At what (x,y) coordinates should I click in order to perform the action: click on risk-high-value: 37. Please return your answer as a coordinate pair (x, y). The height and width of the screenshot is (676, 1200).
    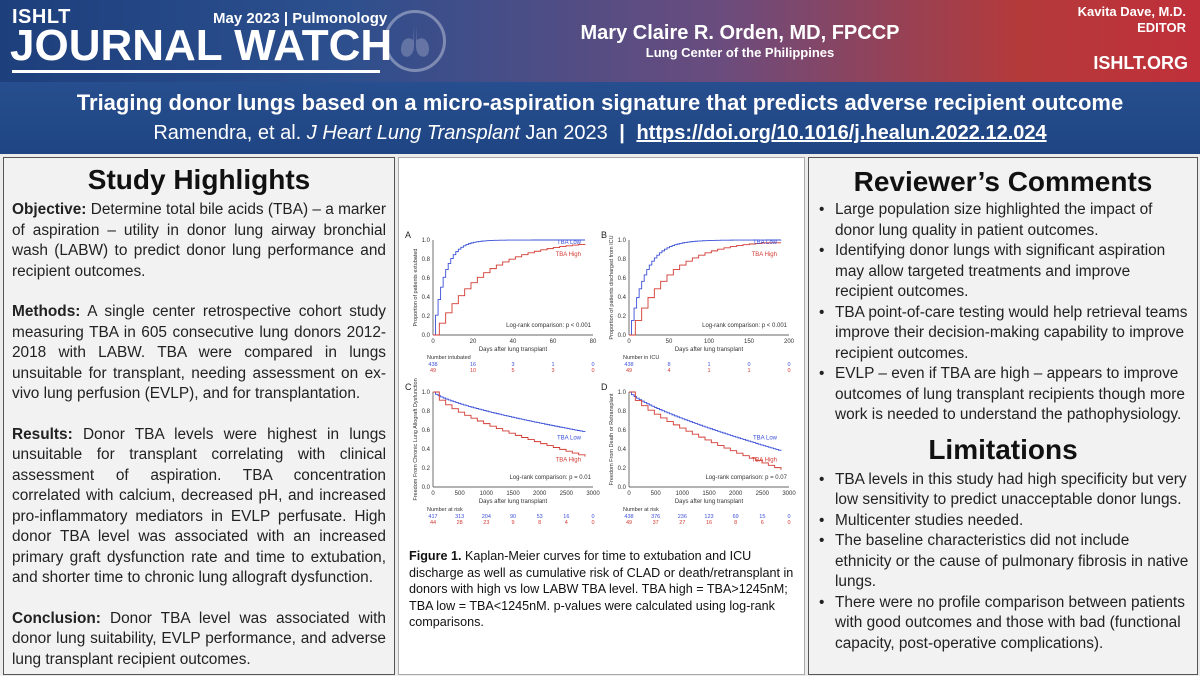
    Looking at the image, I should click on (656, 523).